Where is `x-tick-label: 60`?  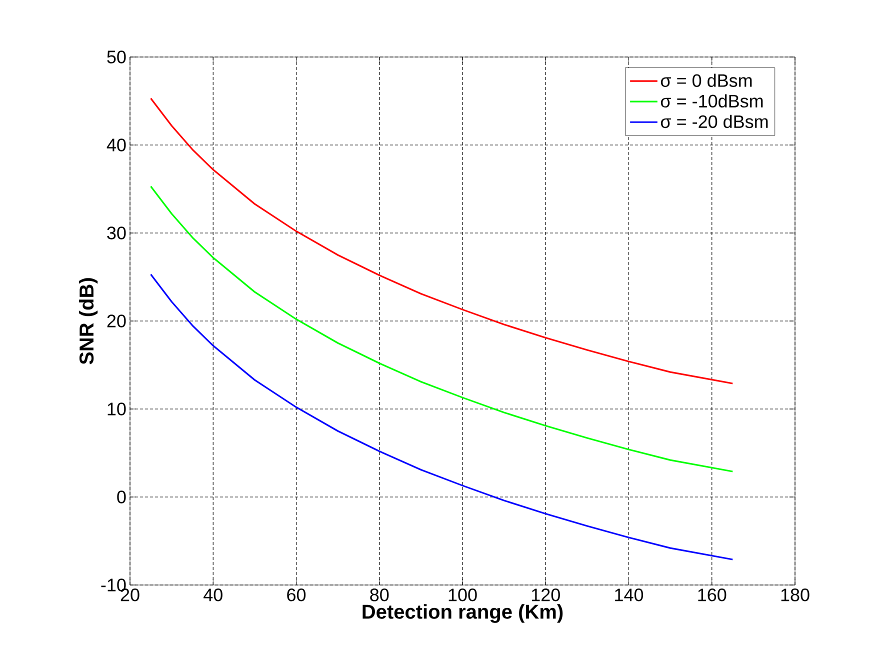
x-tick-label: 60 is located at coordinates (296, 595).